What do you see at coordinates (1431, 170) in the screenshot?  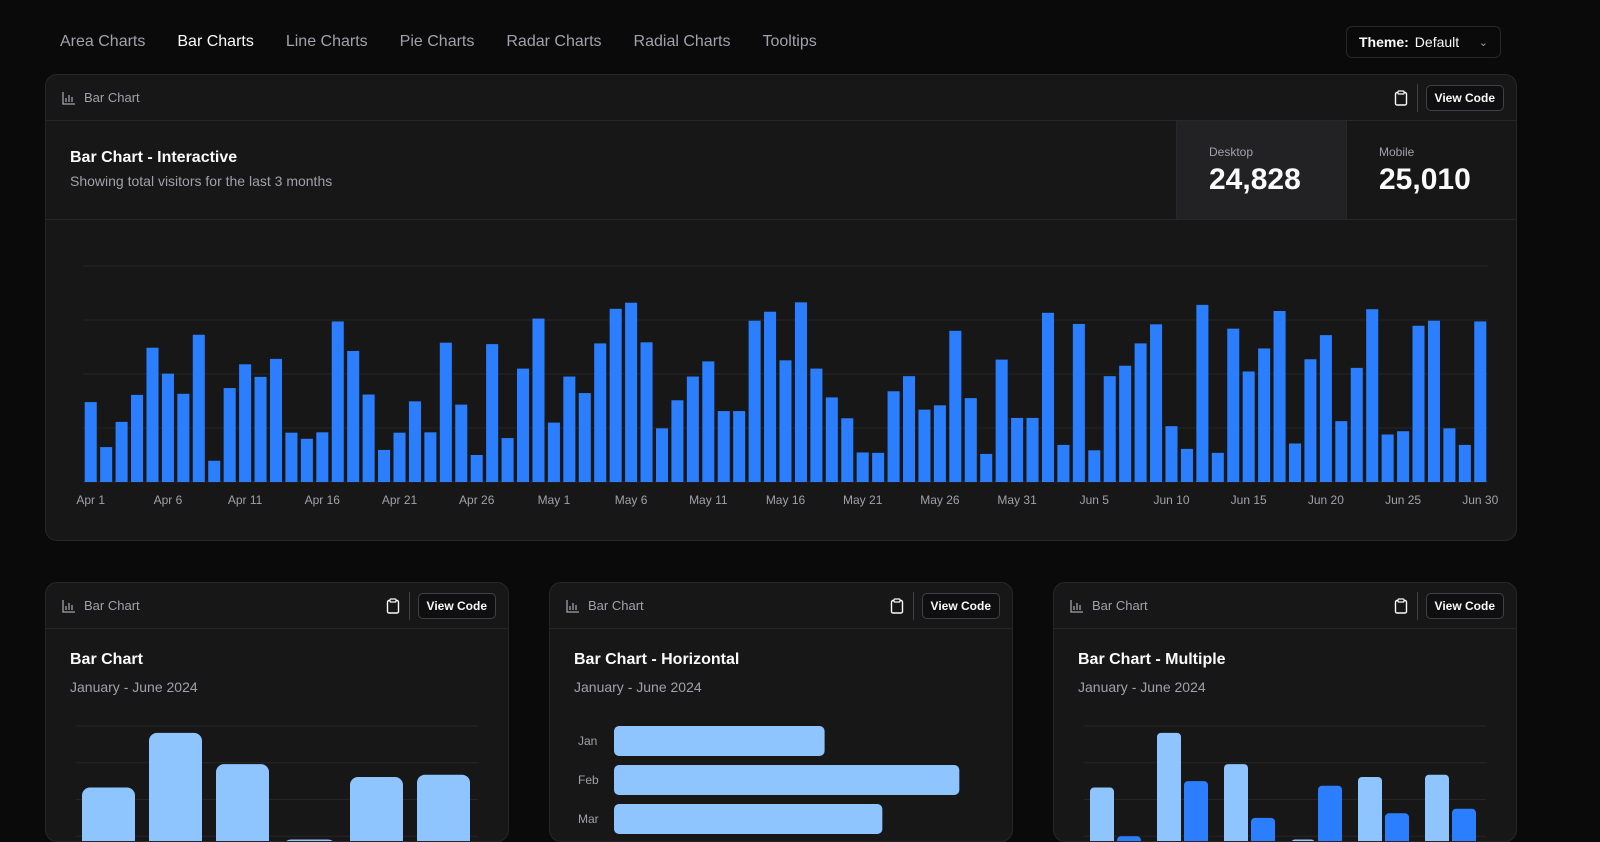 I see `mobile-stat-toggle: Mobile 25,010` at bounding box center [1431, 170].